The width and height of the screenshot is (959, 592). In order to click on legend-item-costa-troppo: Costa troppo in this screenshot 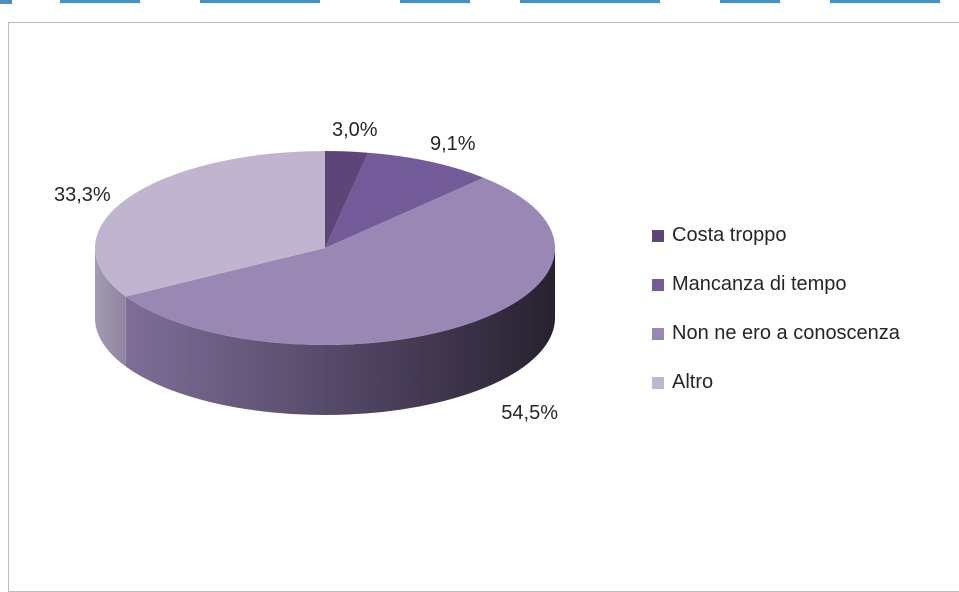, I will do `click(776, 235)`.